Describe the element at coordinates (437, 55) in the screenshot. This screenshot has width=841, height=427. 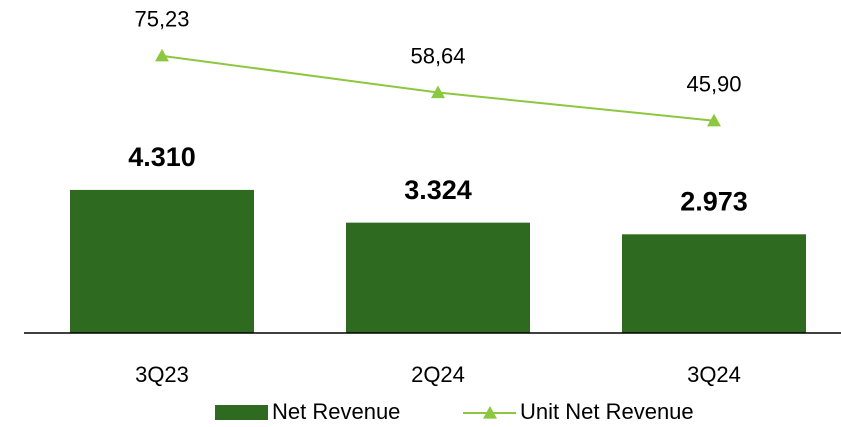
I see `line-label: 58,64` at that location.